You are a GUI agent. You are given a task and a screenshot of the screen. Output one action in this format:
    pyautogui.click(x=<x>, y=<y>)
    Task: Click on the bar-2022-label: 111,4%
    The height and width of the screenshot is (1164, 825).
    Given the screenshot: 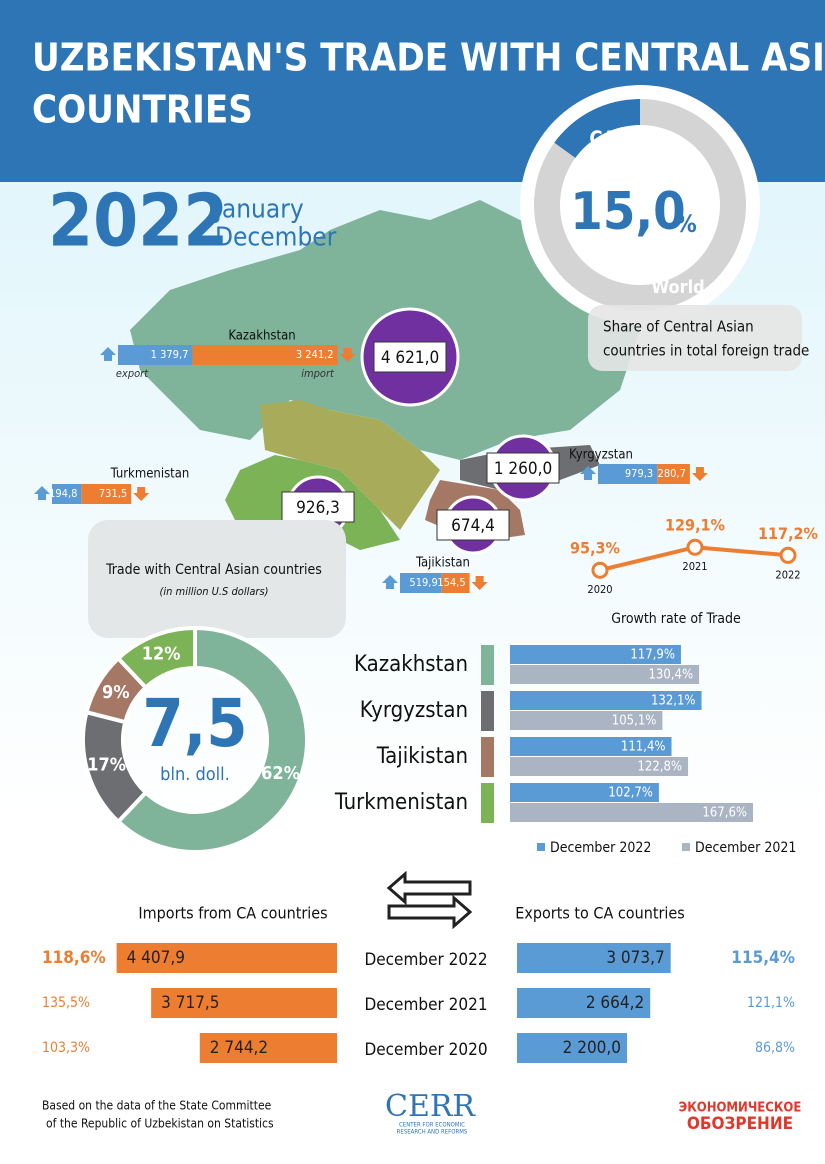 What is the action you would take?
    pyautogui.click(x=643, y=747)
    